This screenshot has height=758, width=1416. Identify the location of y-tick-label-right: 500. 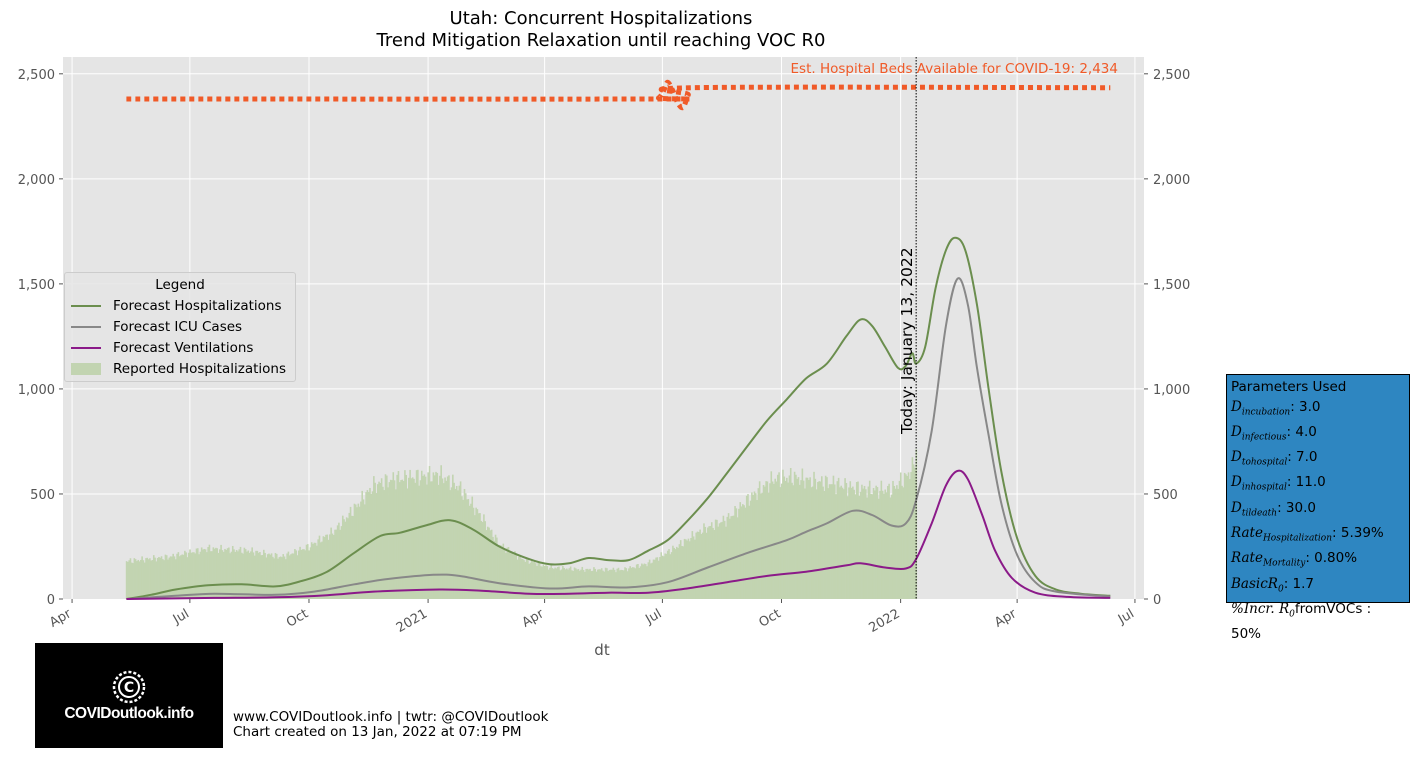
(1165, 495).